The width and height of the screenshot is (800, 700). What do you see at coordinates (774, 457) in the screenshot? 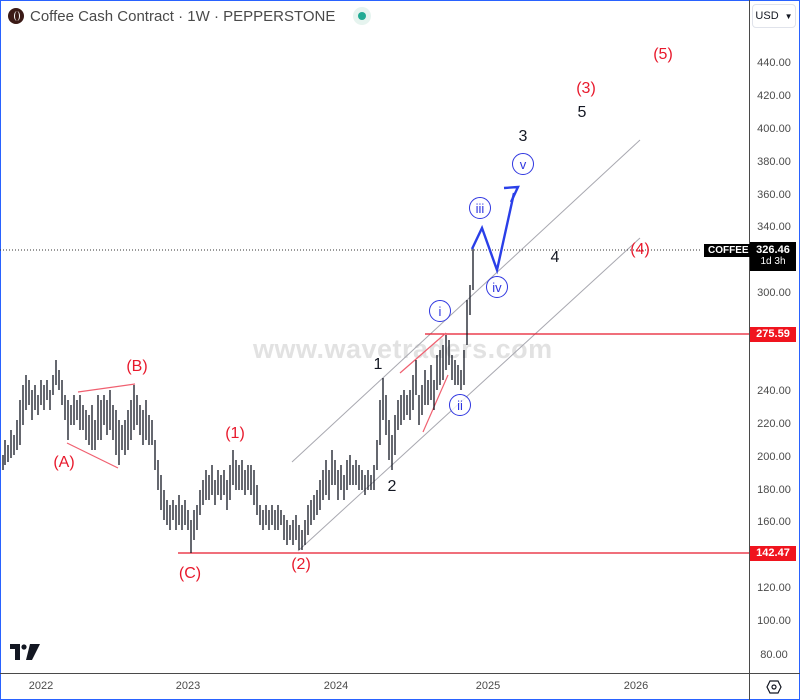
I see `price-tick: 200.00` at bounding box center [774, 457].